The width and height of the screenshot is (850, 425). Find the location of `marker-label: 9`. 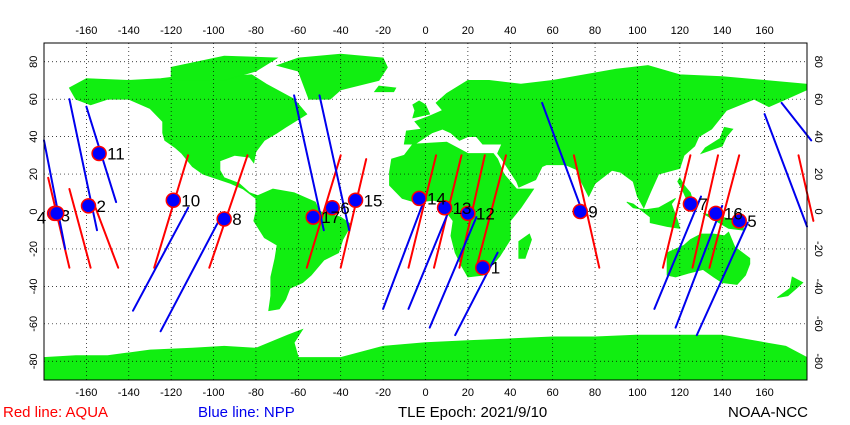

marker-label: 9 is located at coordinates (592, 212).